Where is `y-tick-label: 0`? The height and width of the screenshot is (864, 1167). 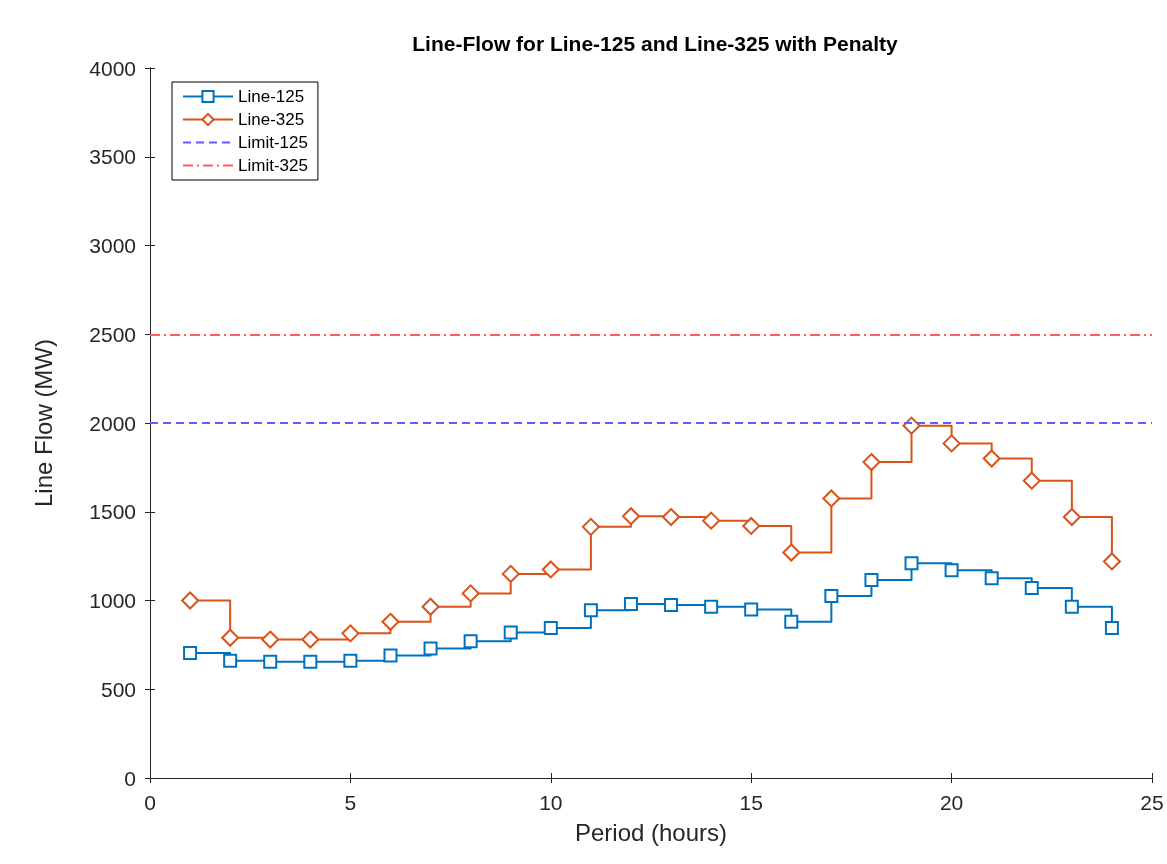 y-tick-label: 0 is located at coordinates (130, 778).